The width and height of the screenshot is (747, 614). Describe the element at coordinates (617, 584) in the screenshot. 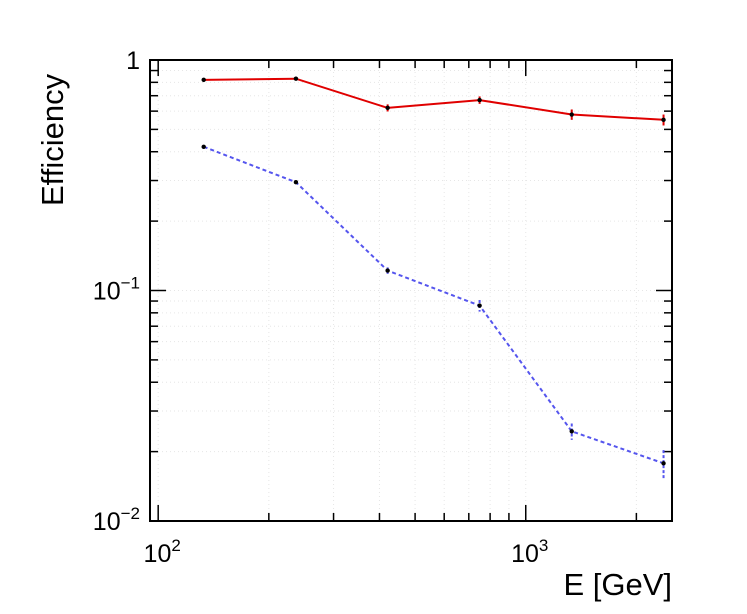

I see `x-axis-label: E [GeV]` at that location.